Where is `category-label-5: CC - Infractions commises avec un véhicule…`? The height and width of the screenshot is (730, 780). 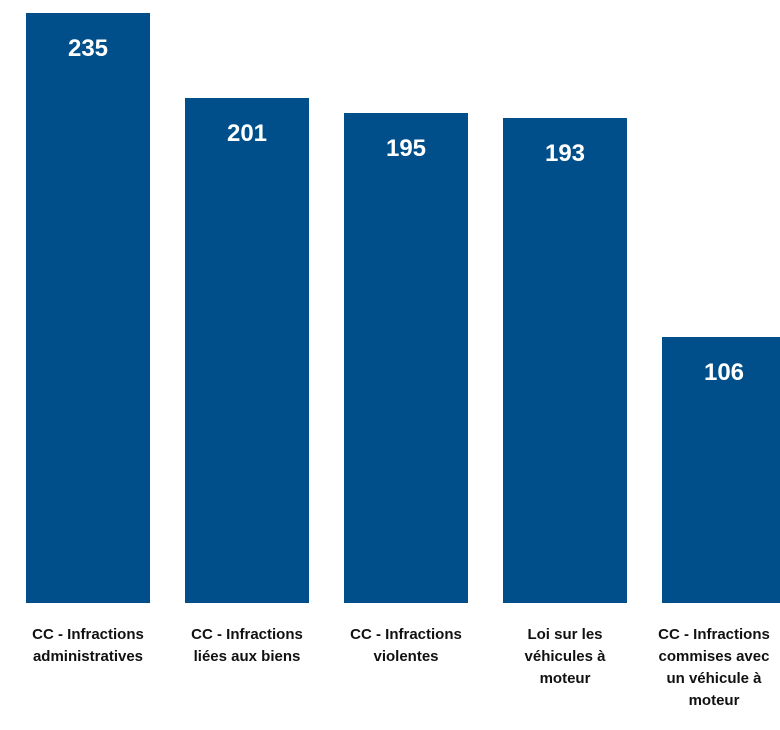 category-label-5: CC - Infractions commises avec un véhicule… is located at coordinates (714, 668).